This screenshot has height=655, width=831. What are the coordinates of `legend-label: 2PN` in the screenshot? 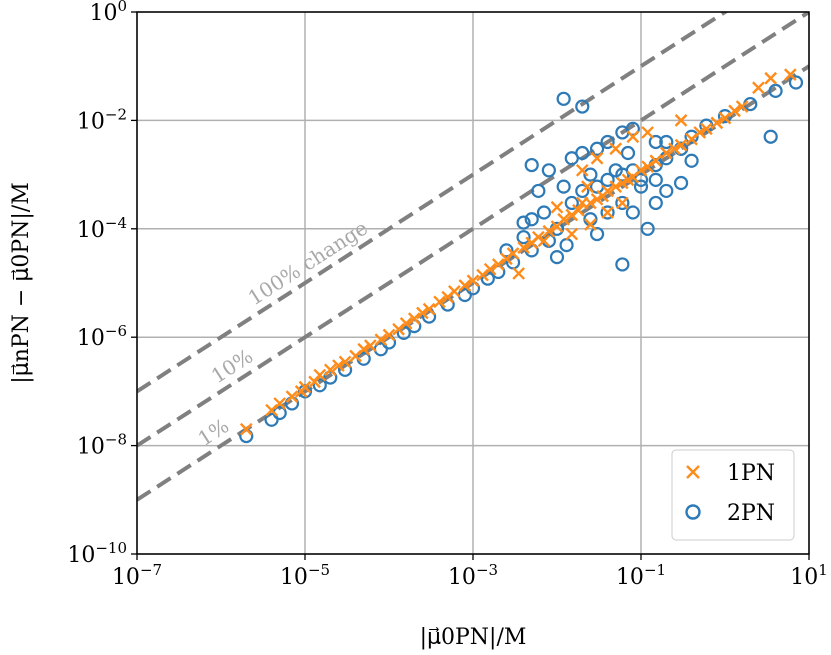 It's located at (751, 513).